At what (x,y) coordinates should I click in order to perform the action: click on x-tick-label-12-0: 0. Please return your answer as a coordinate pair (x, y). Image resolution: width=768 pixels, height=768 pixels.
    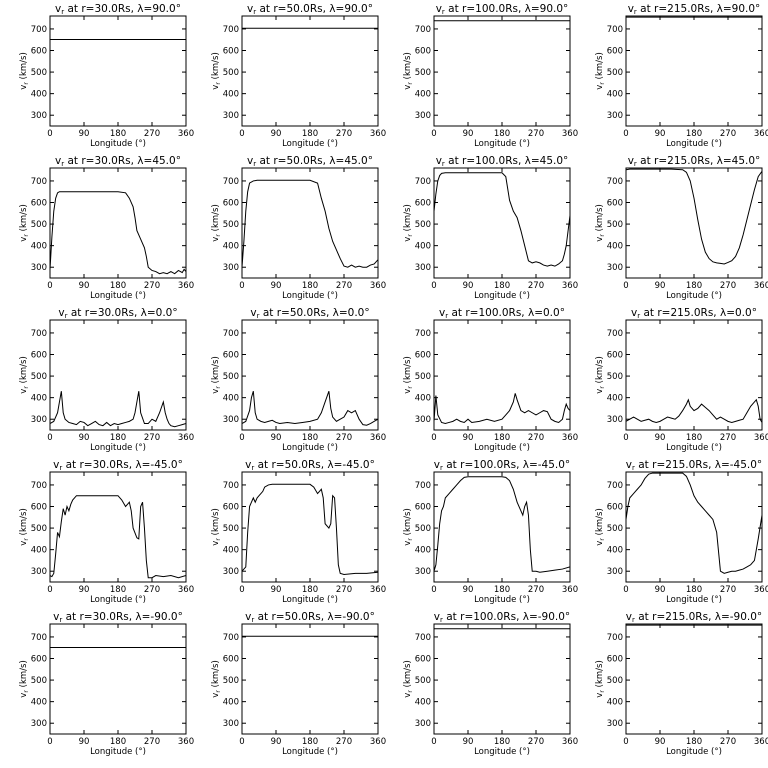
    Looking at the image, I should click on (49, 590).